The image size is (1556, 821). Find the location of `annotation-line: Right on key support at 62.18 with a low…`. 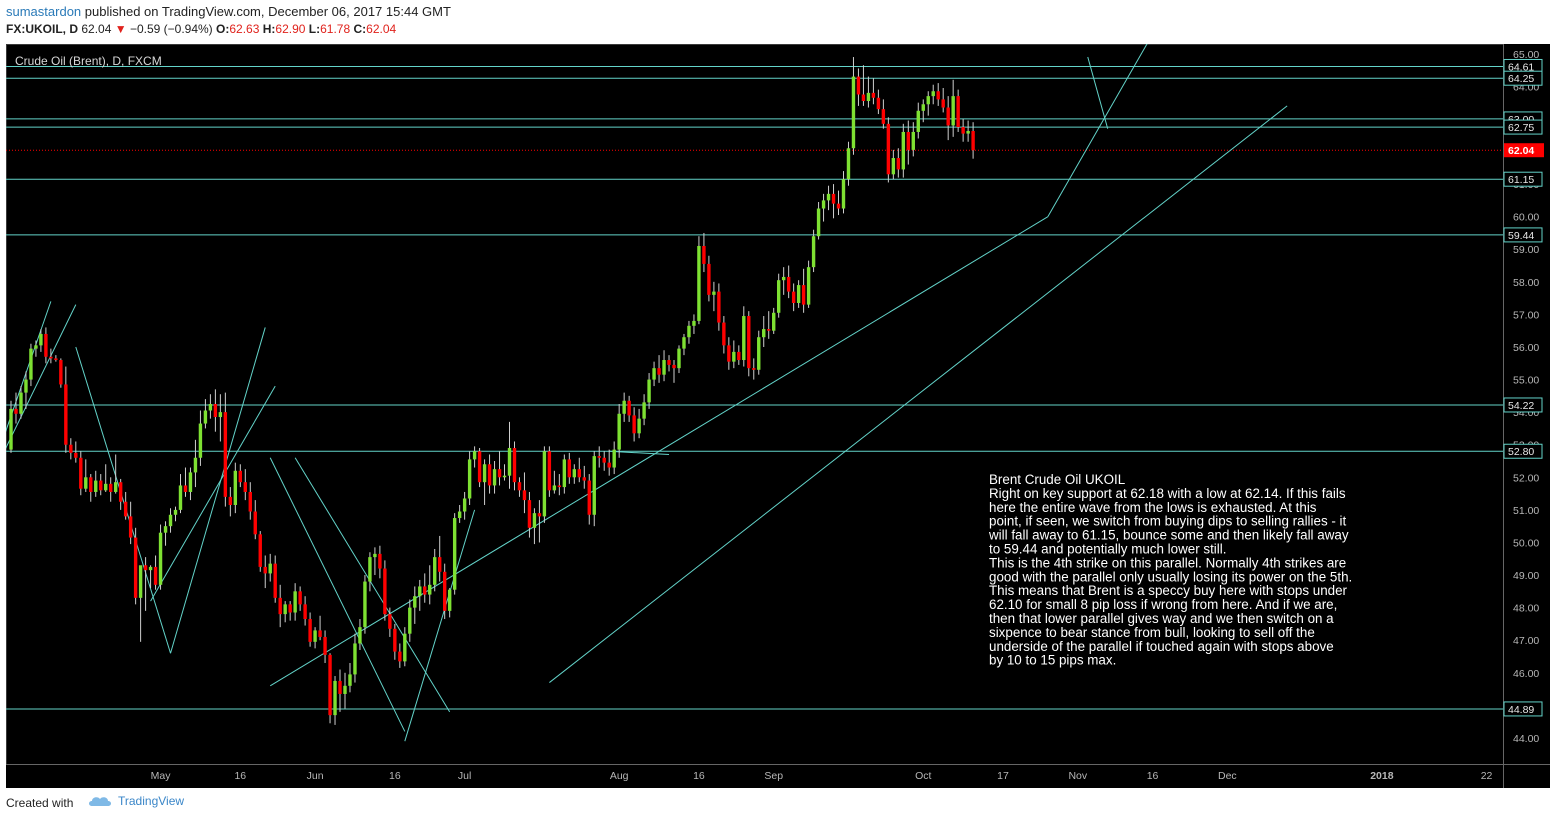

annotation-line: Right on key support at 62.18 with a low… is located at coordinates (1167, 493).